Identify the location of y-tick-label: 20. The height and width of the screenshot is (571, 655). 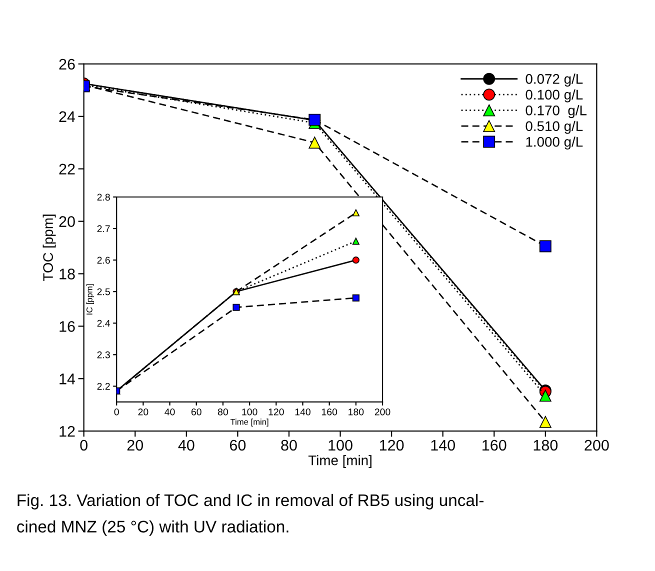
(67, 221).